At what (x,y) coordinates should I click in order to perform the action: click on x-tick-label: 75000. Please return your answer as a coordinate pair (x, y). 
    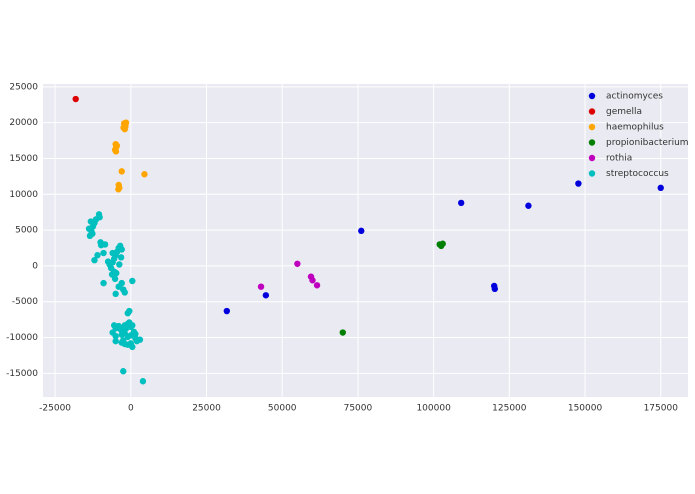
    Looking at the image, I should click on (358, 409).